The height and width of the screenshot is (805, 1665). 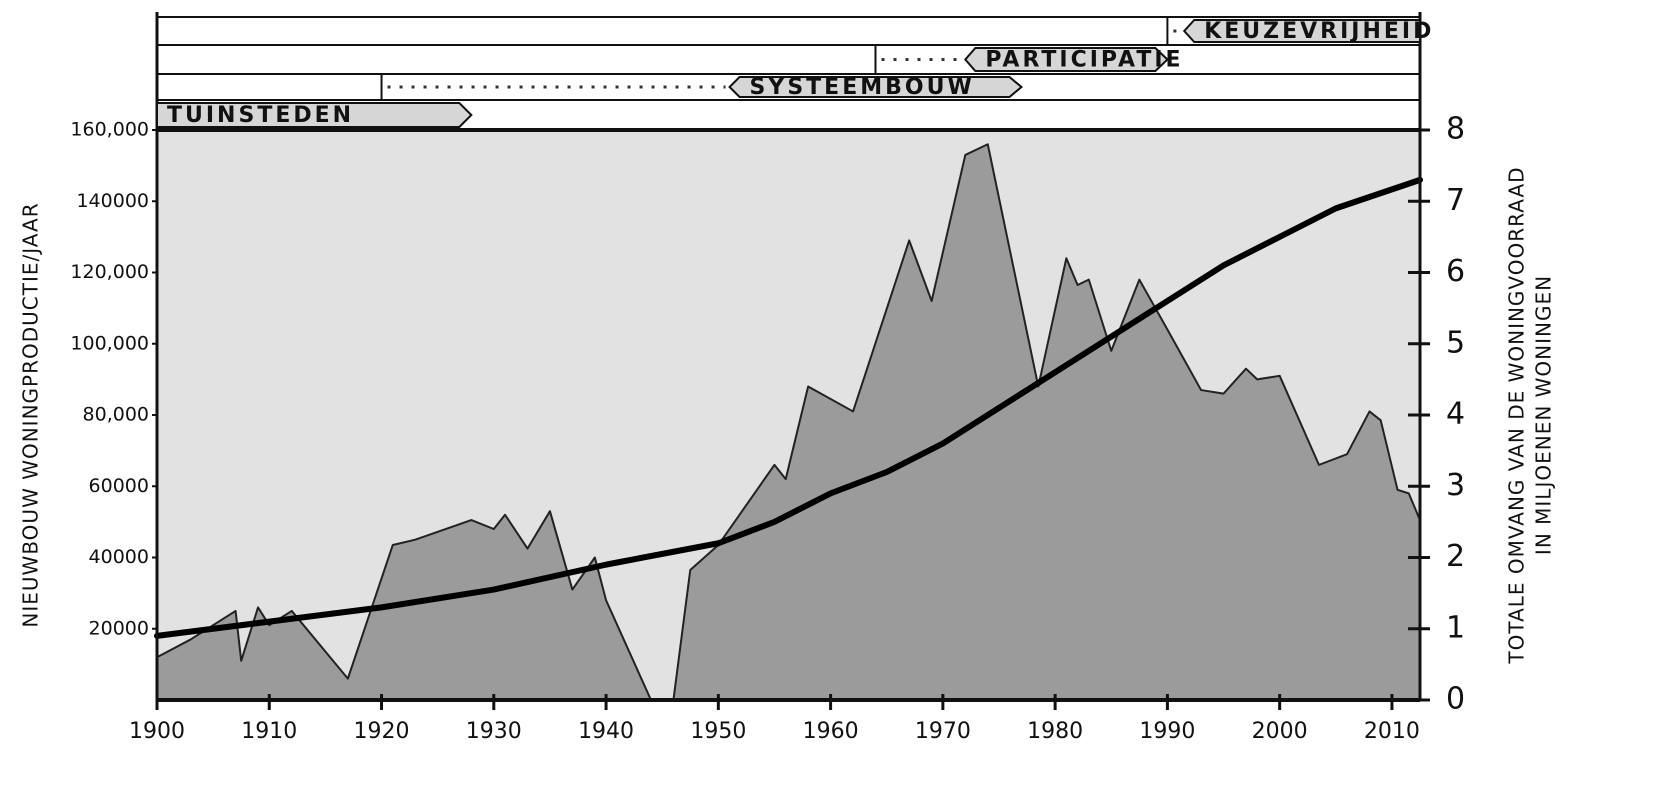 I want to click on y-tick-label: 20000, so click(x=119, y=628).